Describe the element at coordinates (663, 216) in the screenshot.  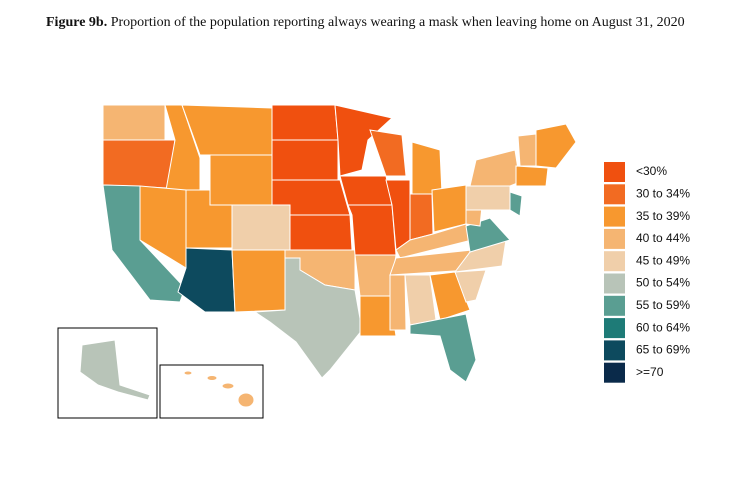
I see `legend-label: 35 to 39%` at that location.